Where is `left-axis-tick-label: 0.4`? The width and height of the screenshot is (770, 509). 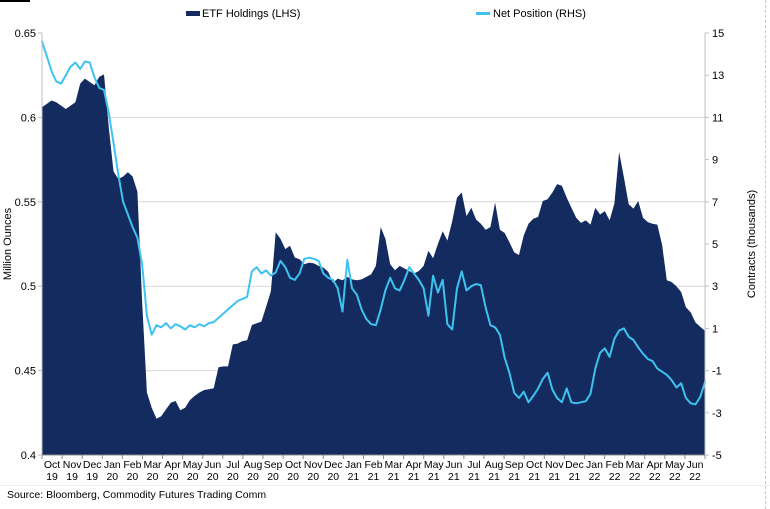
left-axis-tick-label: 0.4 is located at coordinates (28, 456).